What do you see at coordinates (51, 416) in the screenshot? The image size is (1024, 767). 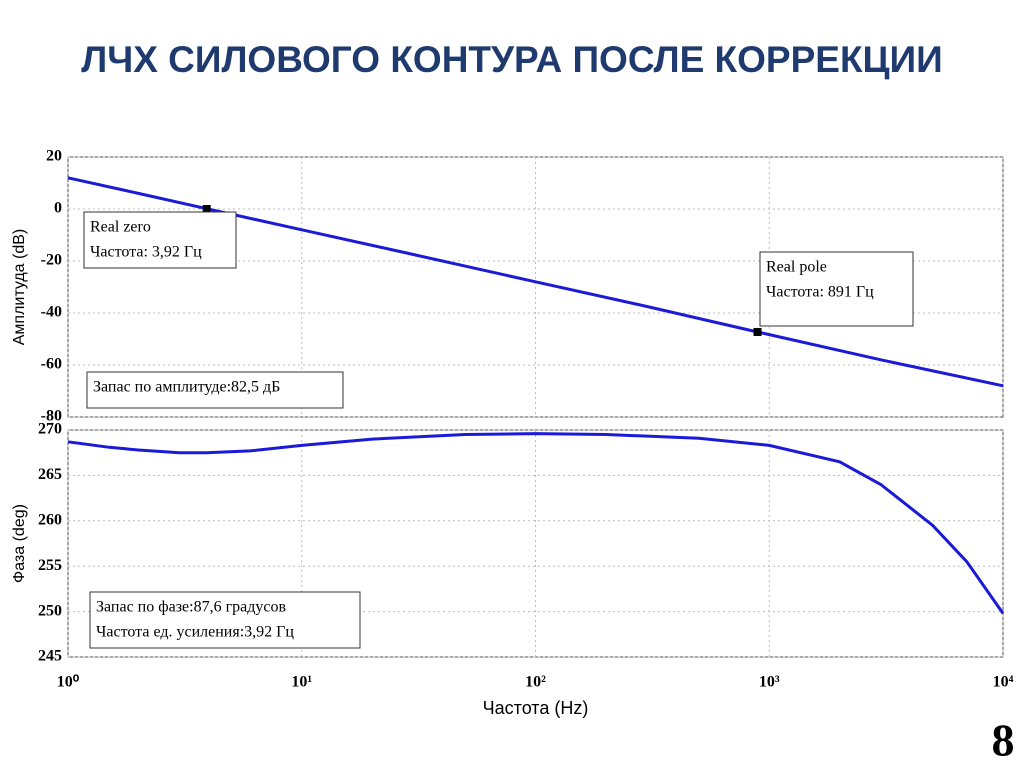 I see `y-tick-label: -80` at bounding box center [51, 416].